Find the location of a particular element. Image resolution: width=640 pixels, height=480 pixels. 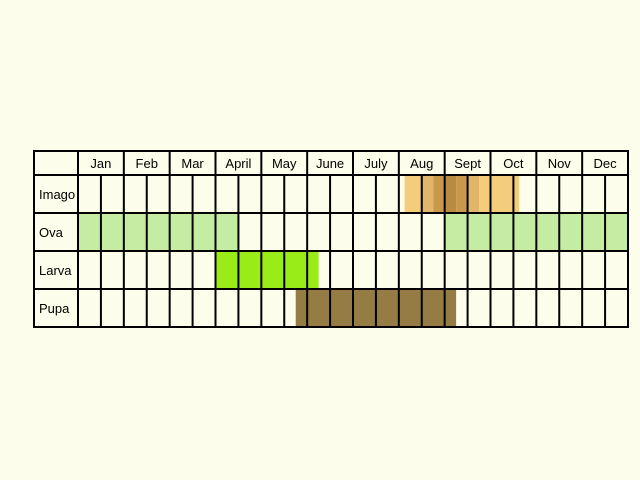

month-label: Sept is located at coordinates (467, 163).